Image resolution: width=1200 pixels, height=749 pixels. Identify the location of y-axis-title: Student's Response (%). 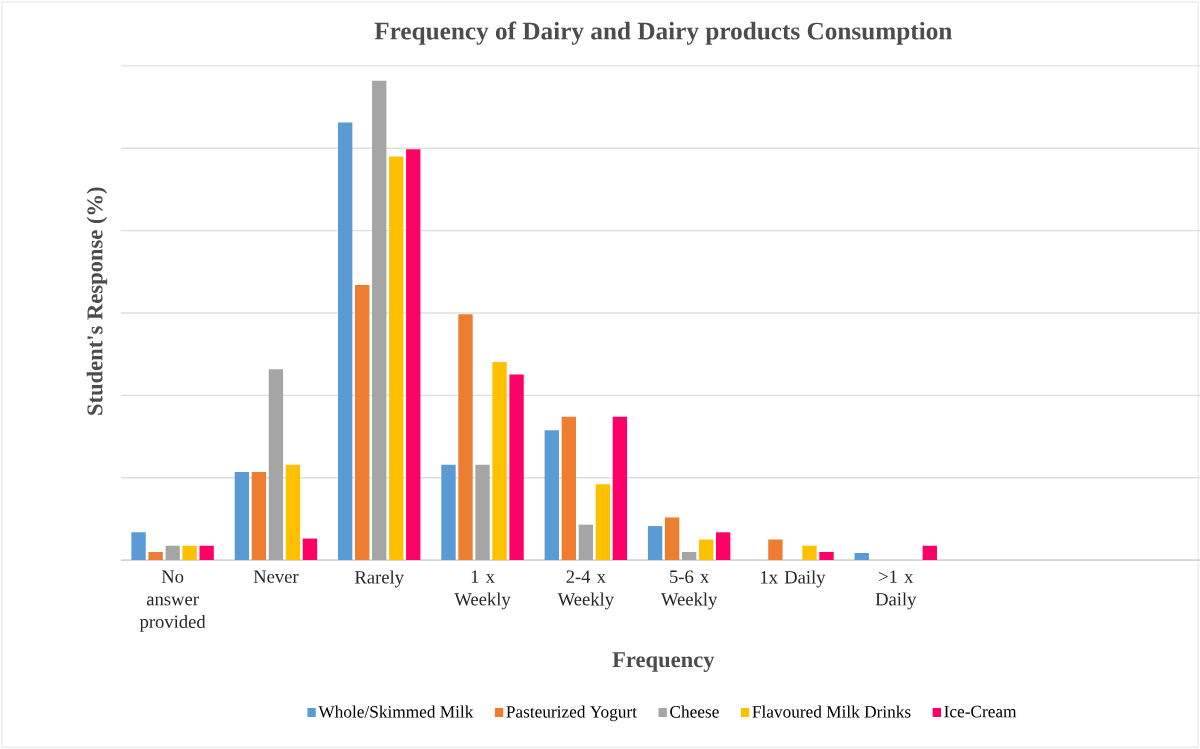
(97, 301).